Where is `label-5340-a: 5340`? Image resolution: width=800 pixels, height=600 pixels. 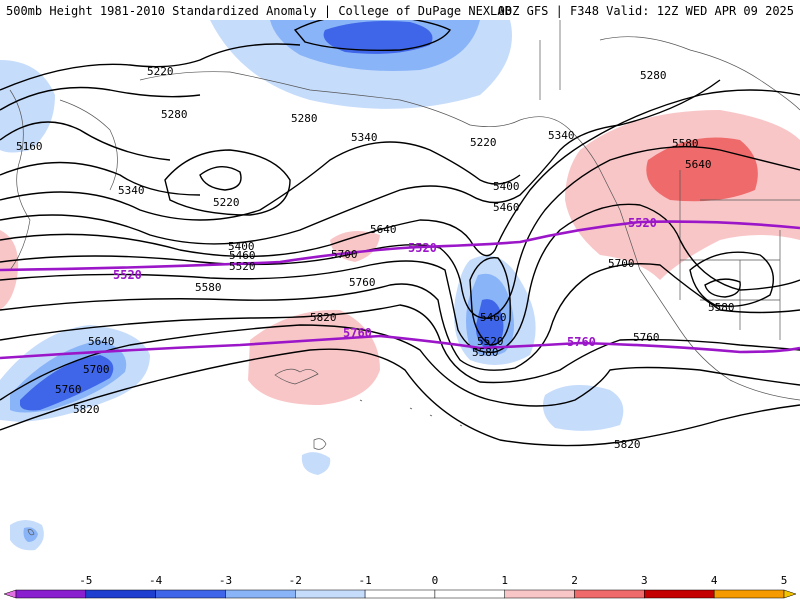
label-5340-a: 5340 is located at coordinates (131, 190).